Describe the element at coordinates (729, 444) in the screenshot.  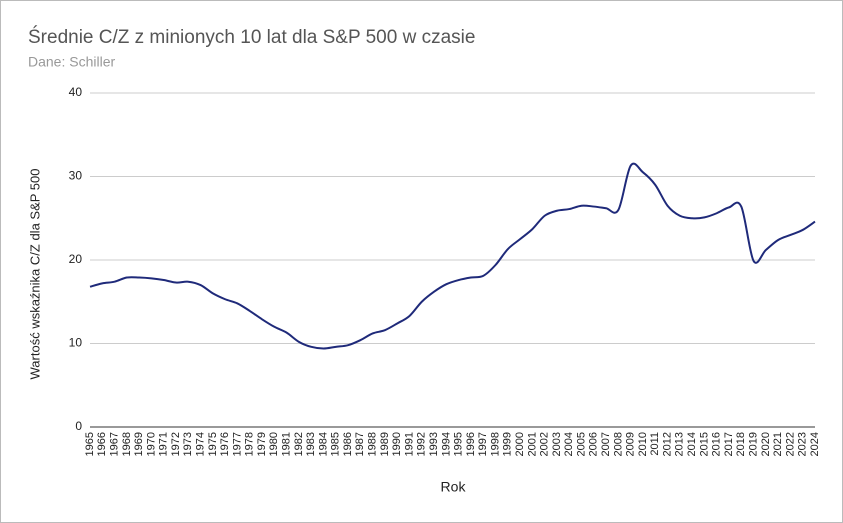
I see `x-tick-label: 2017` at that location.